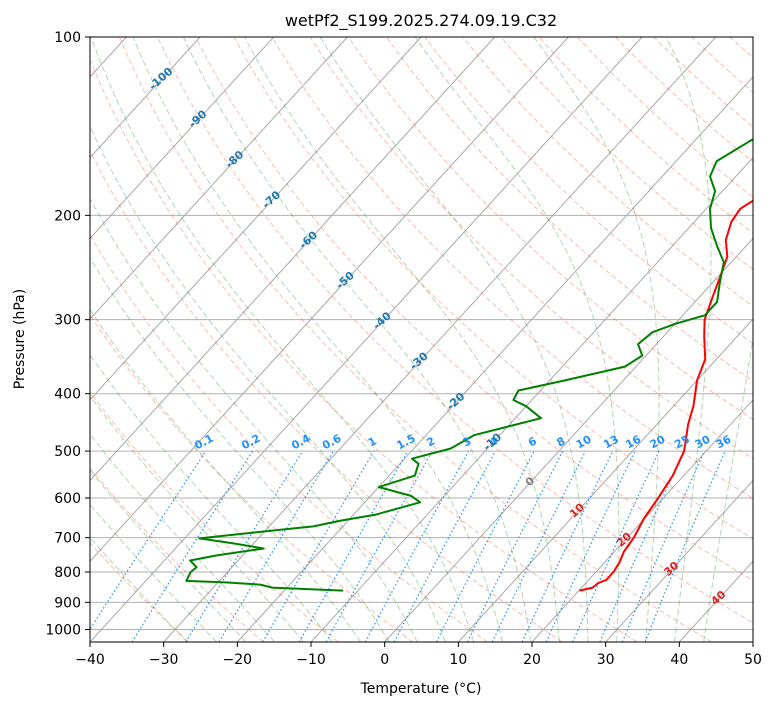 The width and height of the screenshot is (775, 708). Describe the element at coordinates (633, 442) in the screenshot. I see `mixing-ratio-label: 16` at that location.